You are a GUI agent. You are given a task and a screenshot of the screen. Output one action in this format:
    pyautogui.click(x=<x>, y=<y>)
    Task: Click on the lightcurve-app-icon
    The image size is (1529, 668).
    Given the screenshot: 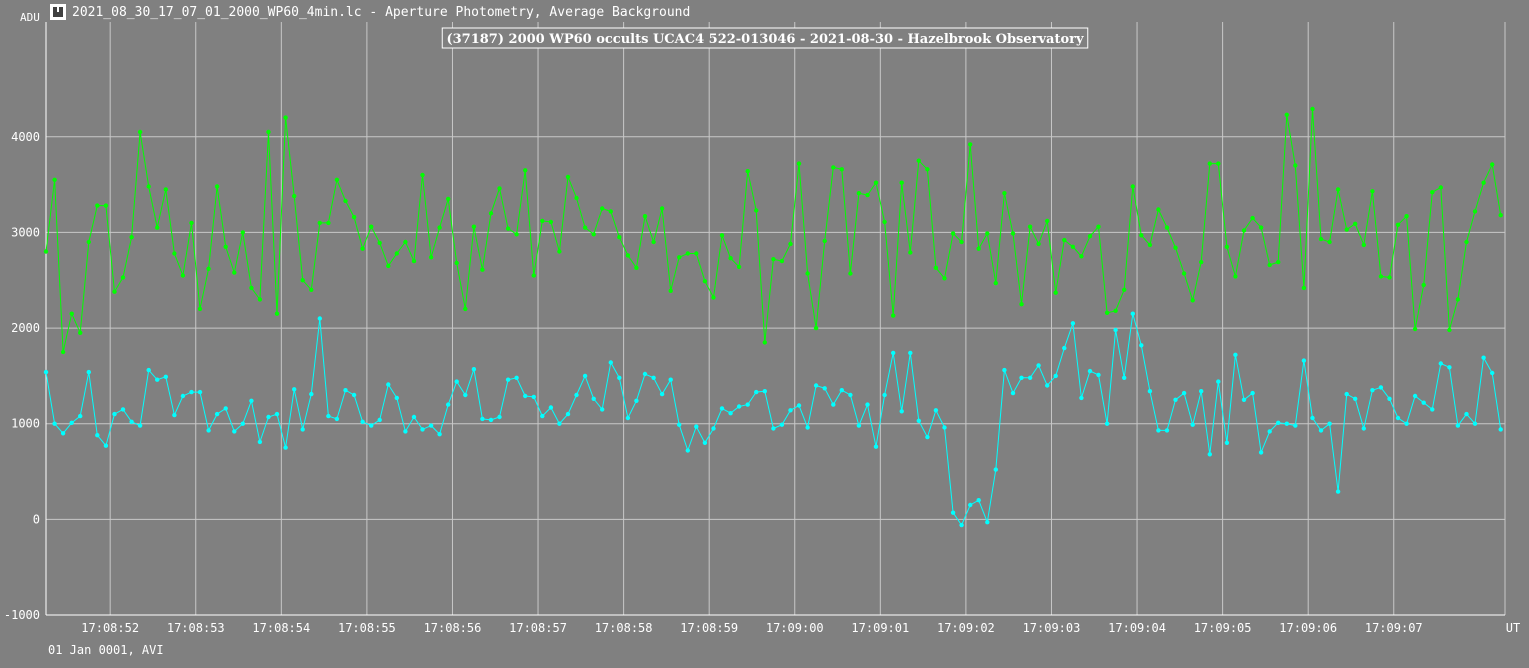 What is the action you would take?
    pyautogui.click(x=58, y=12)
    